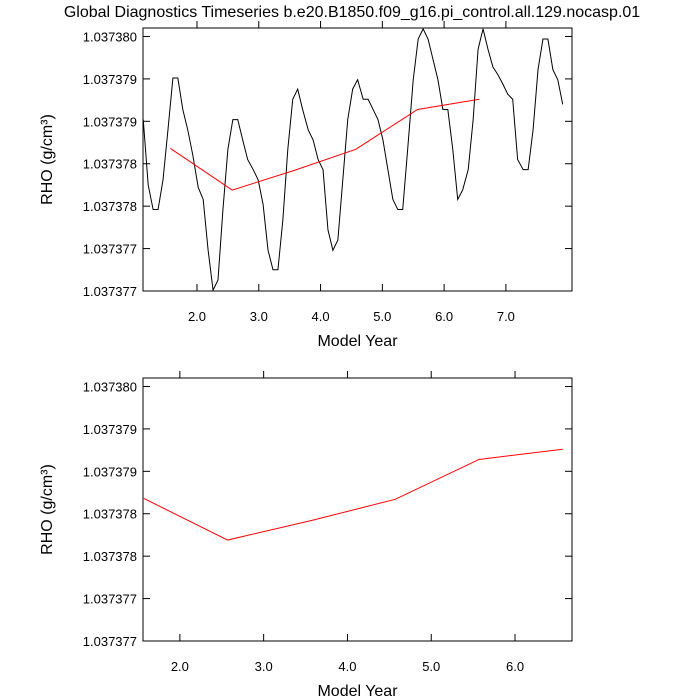  What do you see at coordinates (506, 316) in the screenshot?
I see `x-tick-label: 7.0` at bounding box center [506, 316].